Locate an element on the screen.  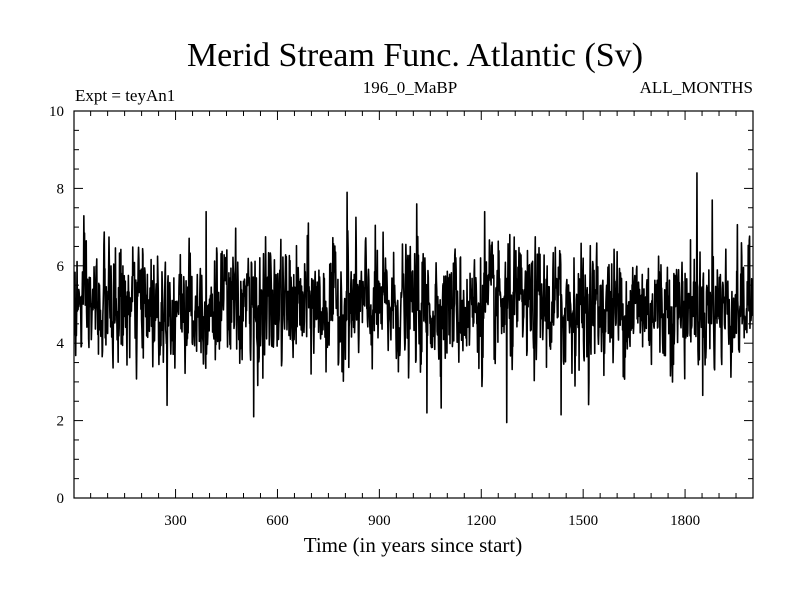
x-tick-label: 900 is located at coordinates (379, 521).